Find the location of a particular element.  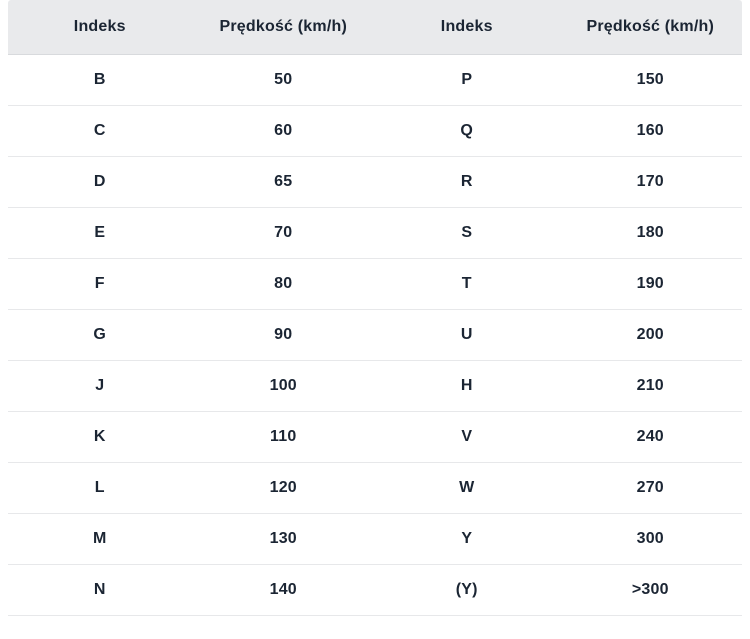

table-row: B 50 P 150 is located at coordinates (375, 80).